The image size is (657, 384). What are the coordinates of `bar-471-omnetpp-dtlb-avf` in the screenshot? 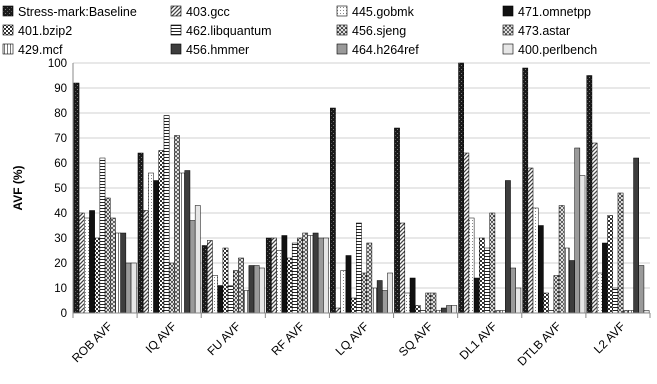 It's located at (540, 269).